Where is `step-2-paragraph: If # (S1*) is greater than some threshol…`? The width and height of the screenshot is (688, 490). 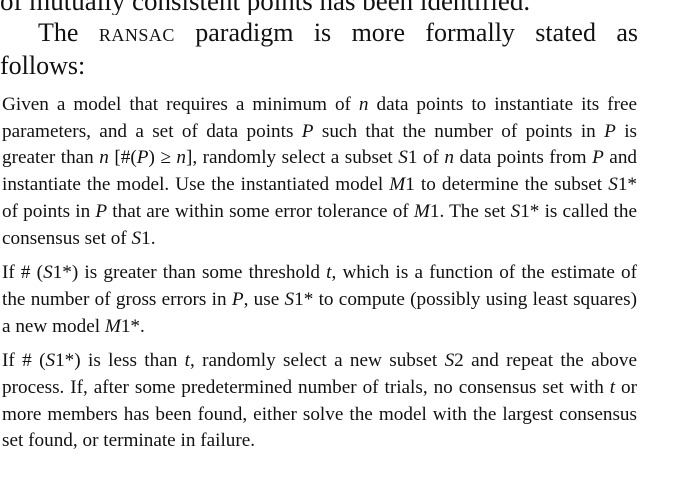 step-2-paragraph: If # (S1*) is greater than some threshol… is located at coordinates (320, 299).